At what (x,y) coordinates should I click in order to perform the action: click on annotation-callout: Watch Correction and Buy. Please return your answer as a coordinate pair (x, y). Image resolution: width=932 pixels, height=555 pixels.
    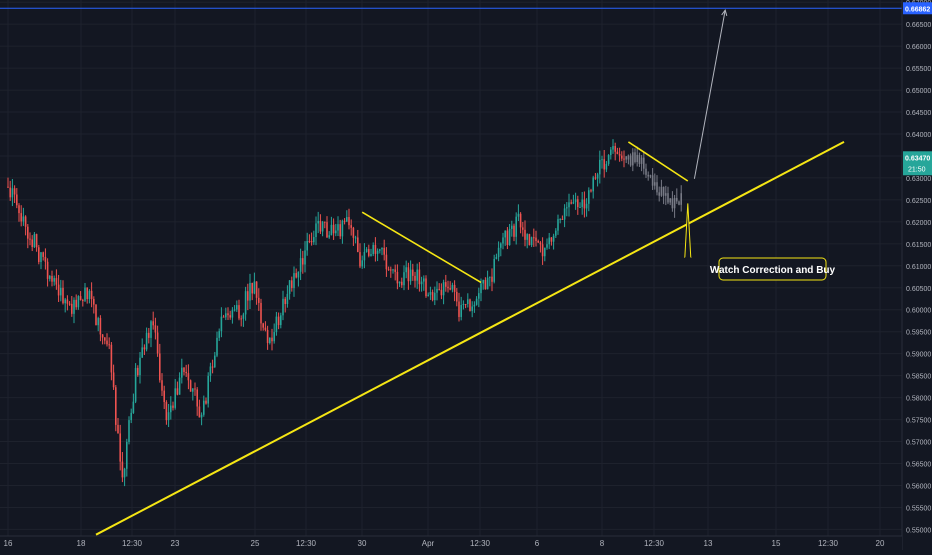
    Looking at the image, I should click on (760, 242).